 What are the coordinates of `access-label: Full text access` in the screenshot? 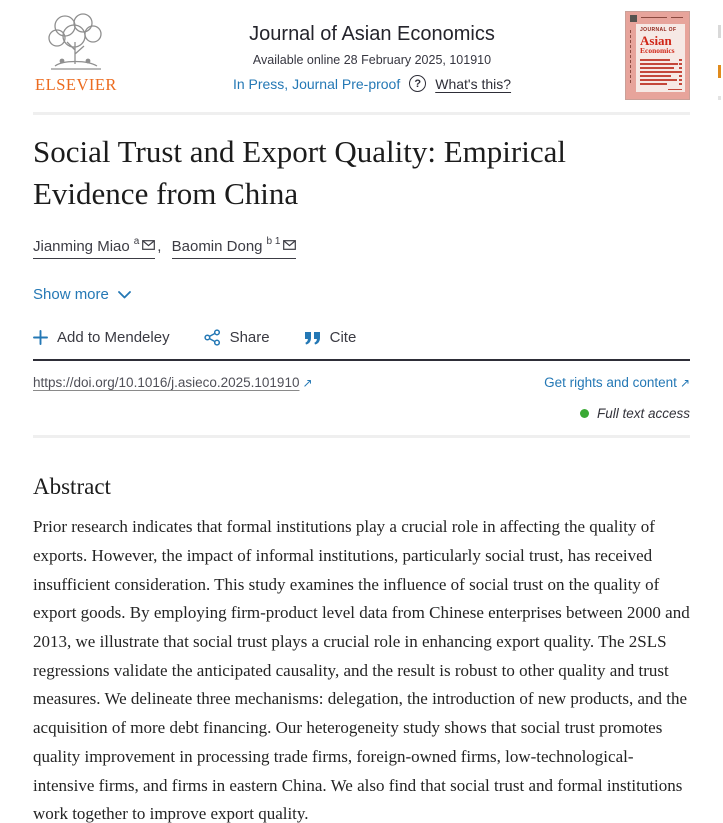 It's located at (643, 414).